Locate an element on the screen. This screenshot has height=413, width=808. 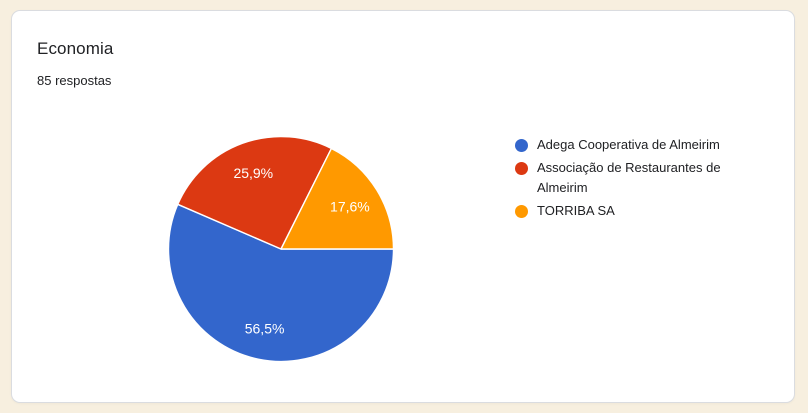
question-title: Economia is located at coordinates (75, 48).